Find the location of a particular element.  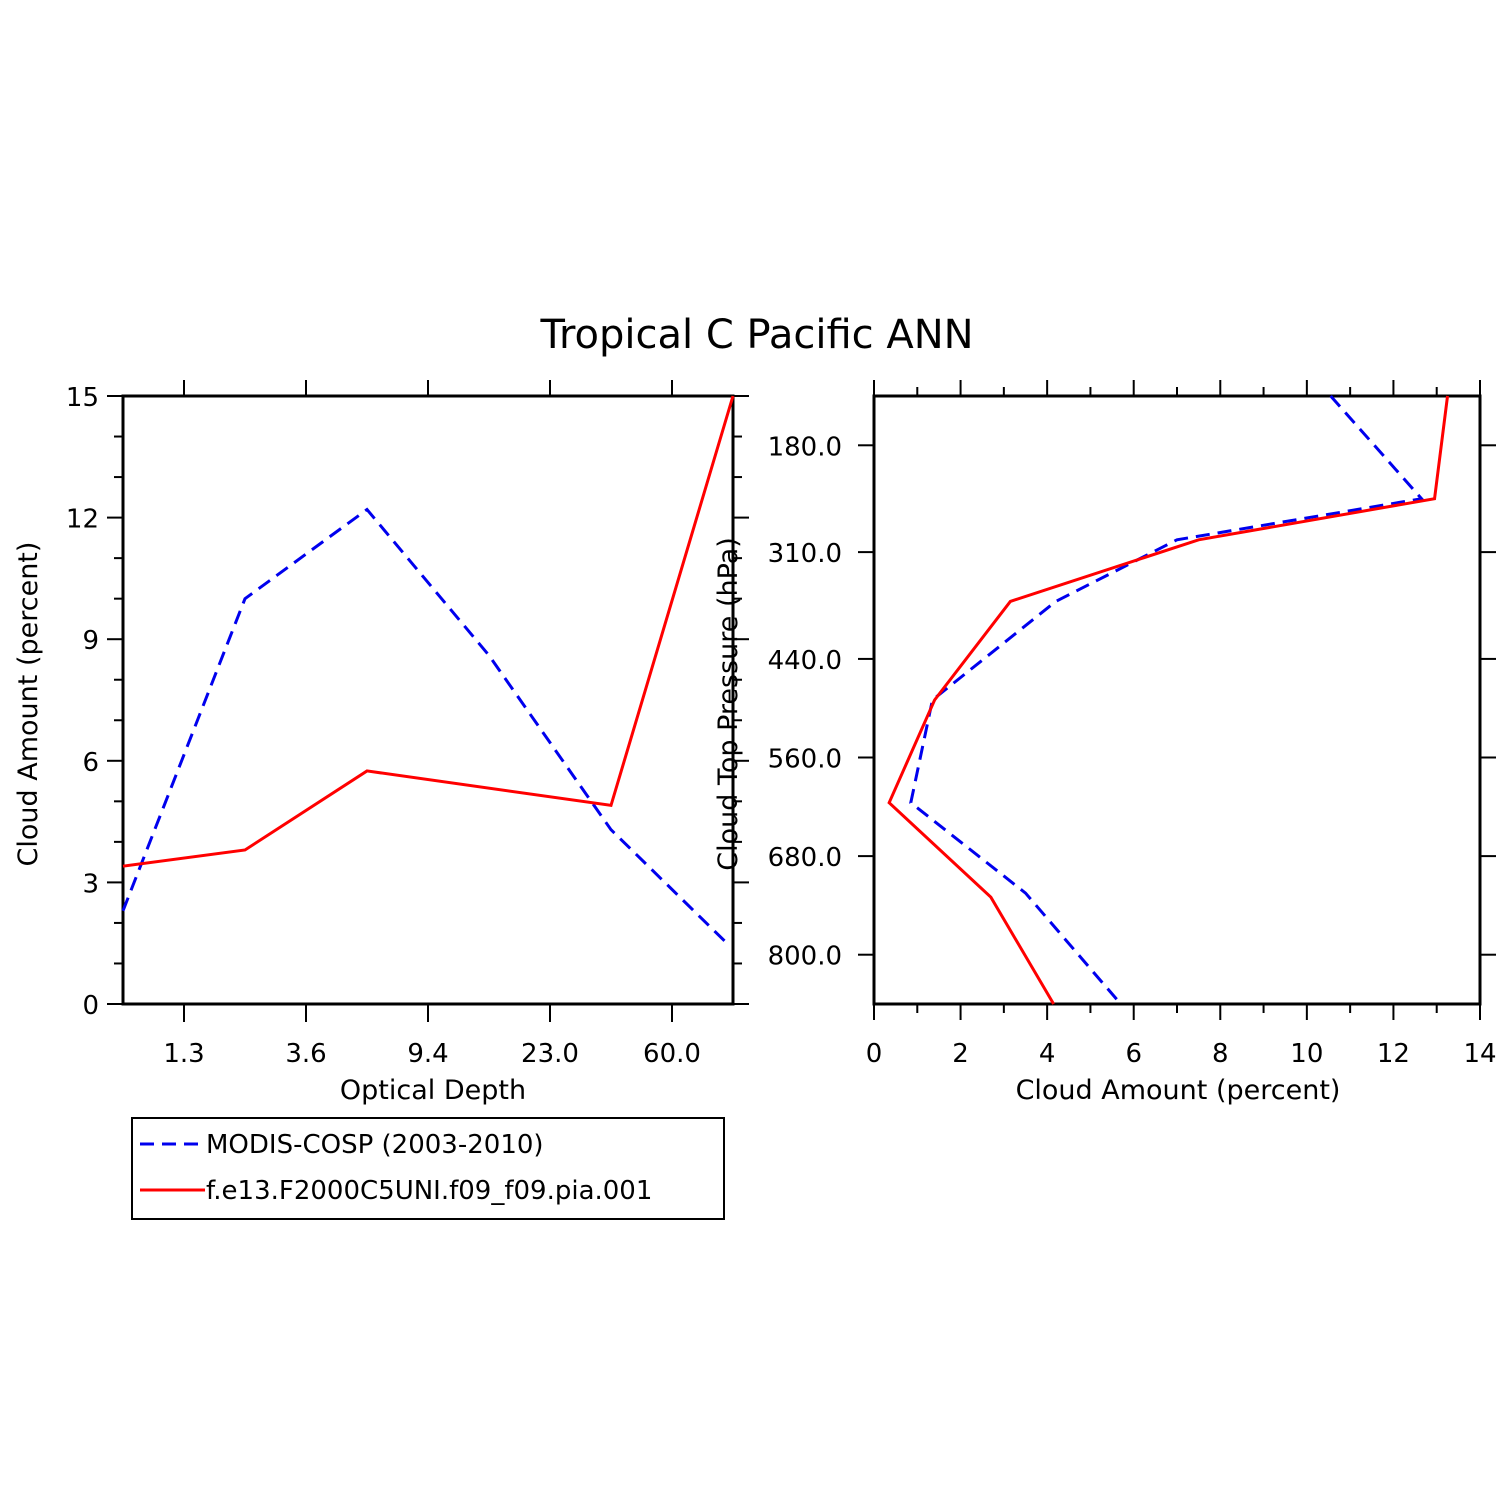

right-x-tick-label: 0 is located at coordinates (874, 1054).